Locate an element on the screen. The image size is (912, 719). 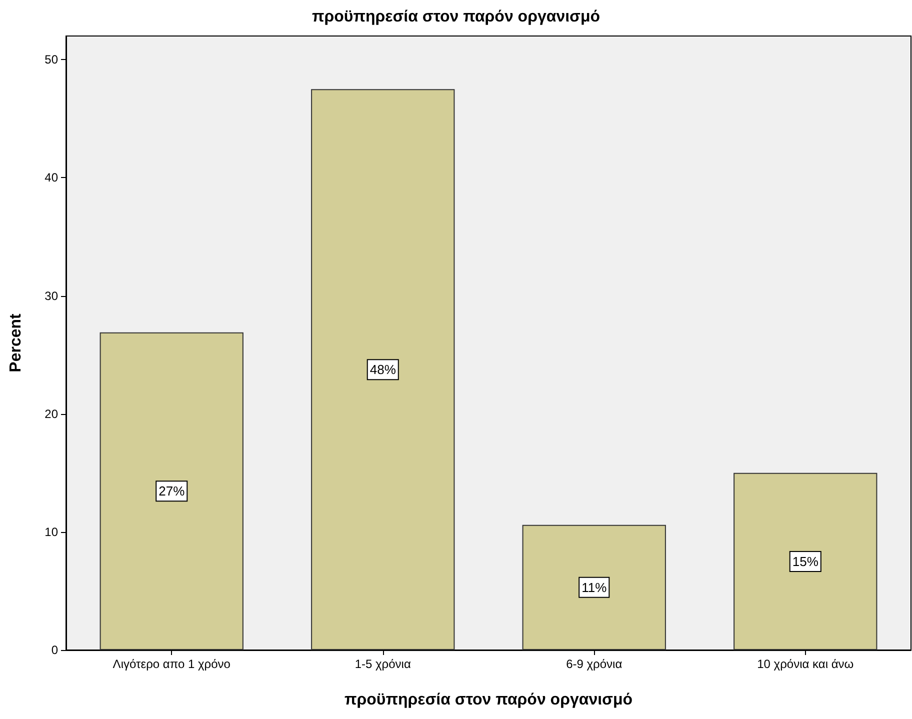
y-tick-label: 20 is located at coordinates (51, 413).